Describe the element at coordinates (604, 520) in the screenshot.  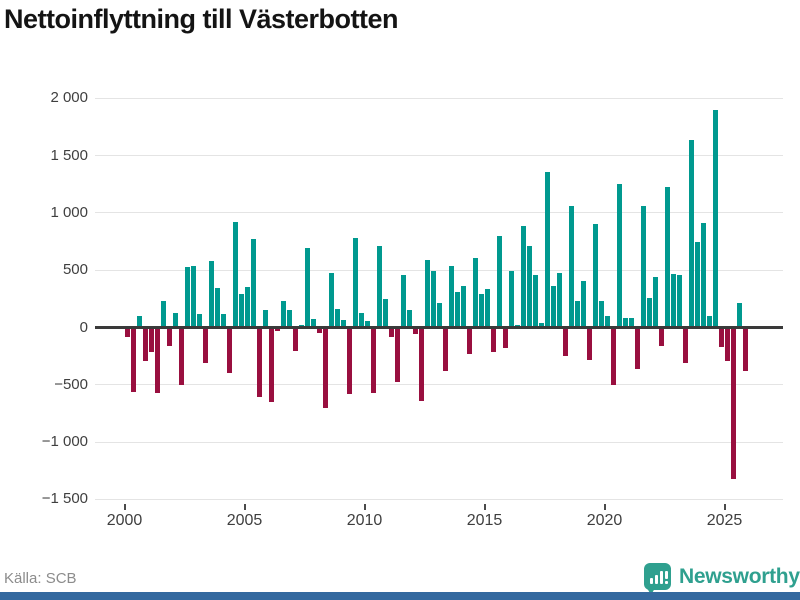
I see `x-axis-tick-label: 2020` at that location.